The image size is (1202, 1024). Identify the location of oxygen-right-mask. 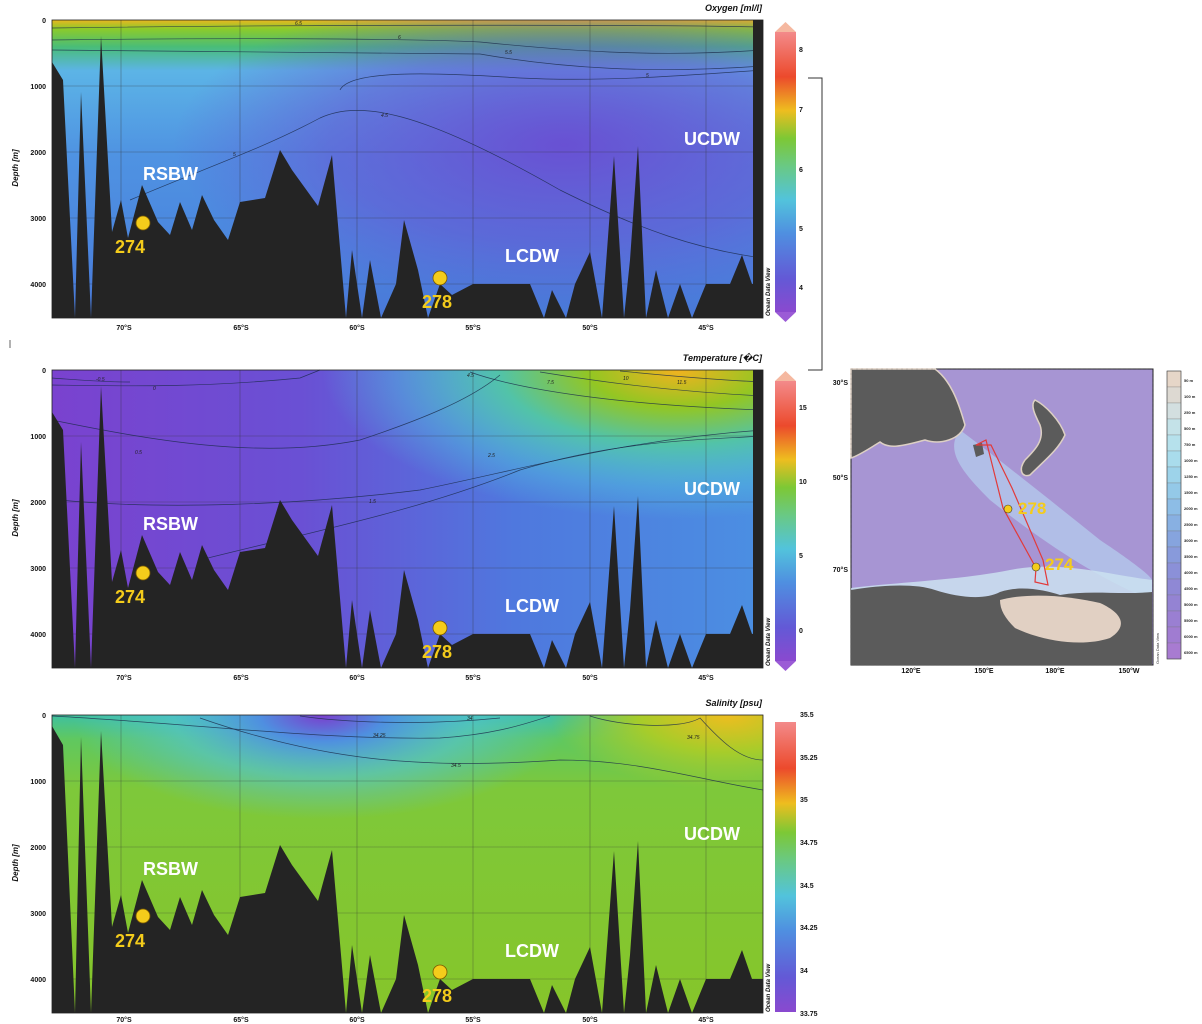
(758, 169).